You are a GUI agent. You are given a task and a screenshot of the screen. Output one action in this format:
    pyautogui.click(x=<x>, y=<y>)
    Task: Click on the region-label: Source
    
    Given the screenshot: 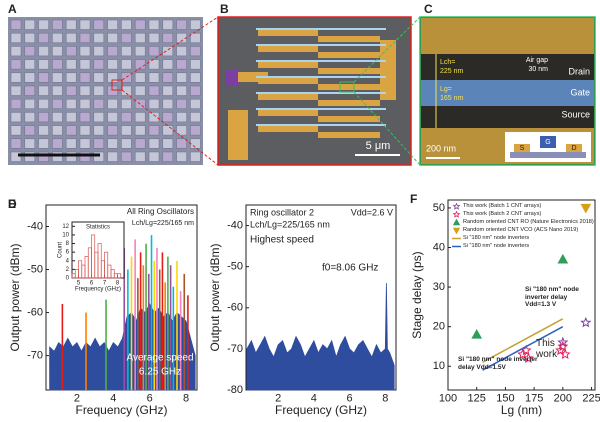 What is the action you would take?
    pyautogui.click(x=575, y=114)
    